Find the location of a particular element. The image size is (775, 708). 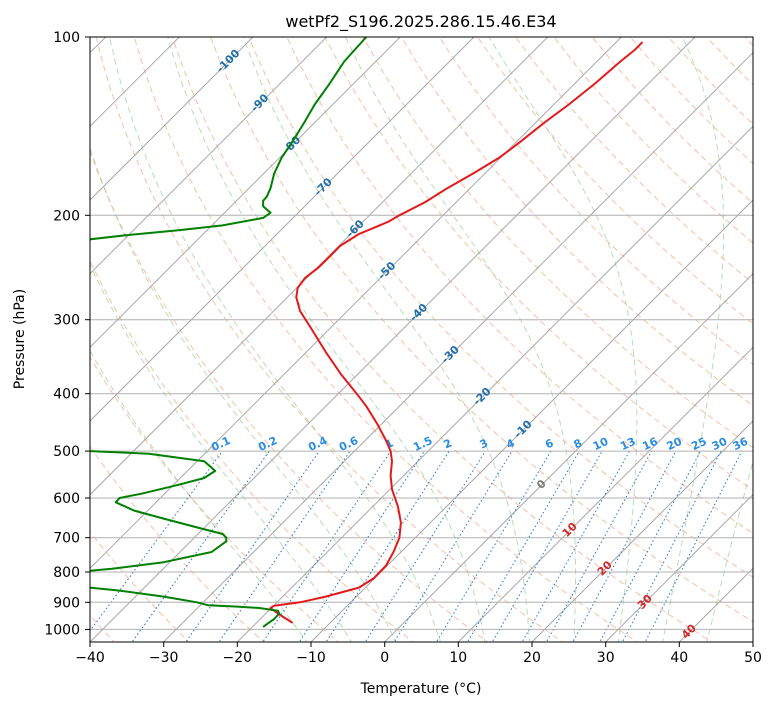

x-tick-label: −10 is located at coordinates (311, 658).